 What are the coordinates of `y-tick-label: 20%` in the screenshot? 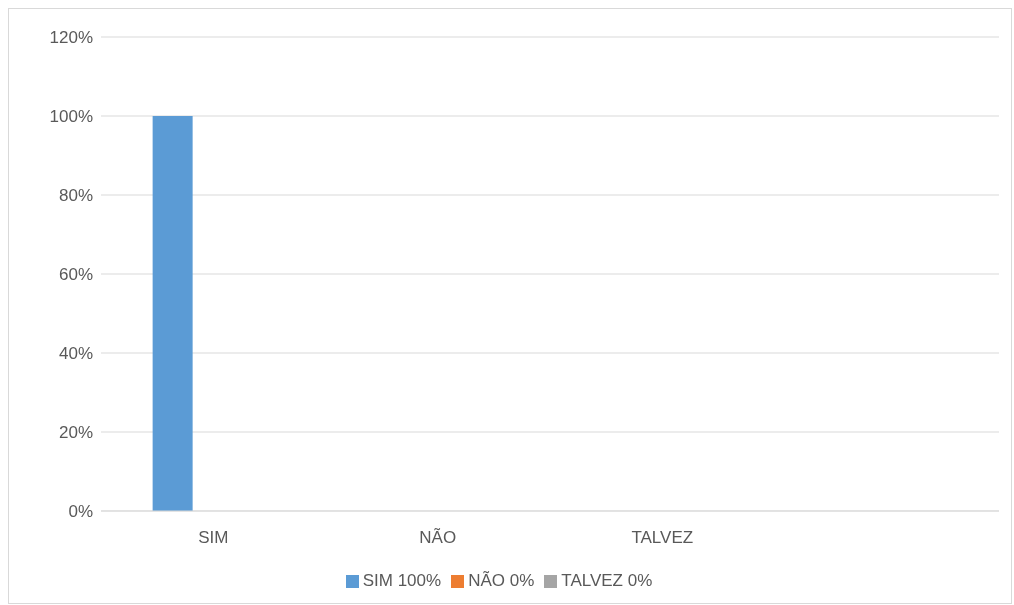 It's located at (75, 433).